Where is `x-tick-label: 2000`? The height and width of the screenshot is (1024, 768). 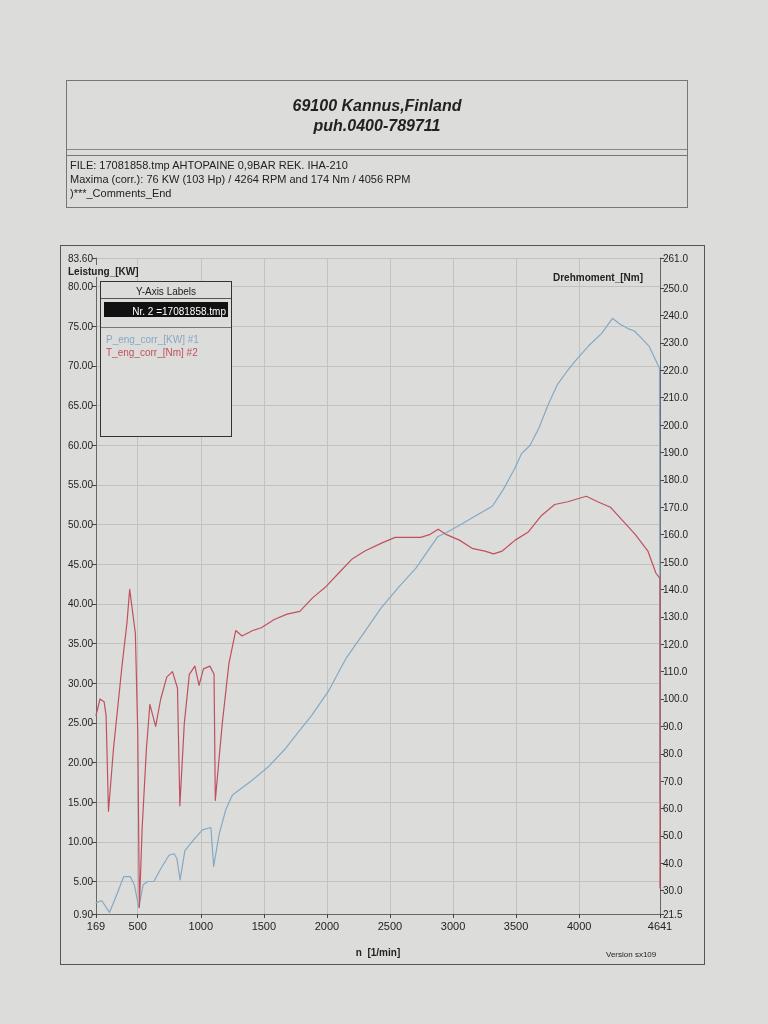
x-tick-label: 2000 is located at coordinates (327, 925).